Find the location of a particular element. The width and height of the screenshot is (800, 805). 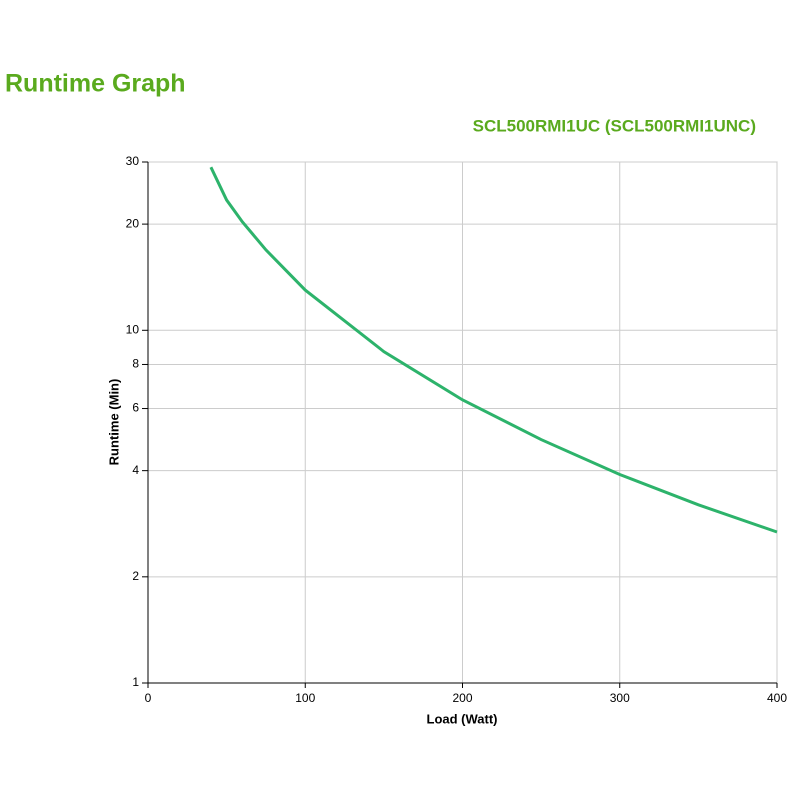

x-tick-label: 400 is located at coordinates (777, 698).